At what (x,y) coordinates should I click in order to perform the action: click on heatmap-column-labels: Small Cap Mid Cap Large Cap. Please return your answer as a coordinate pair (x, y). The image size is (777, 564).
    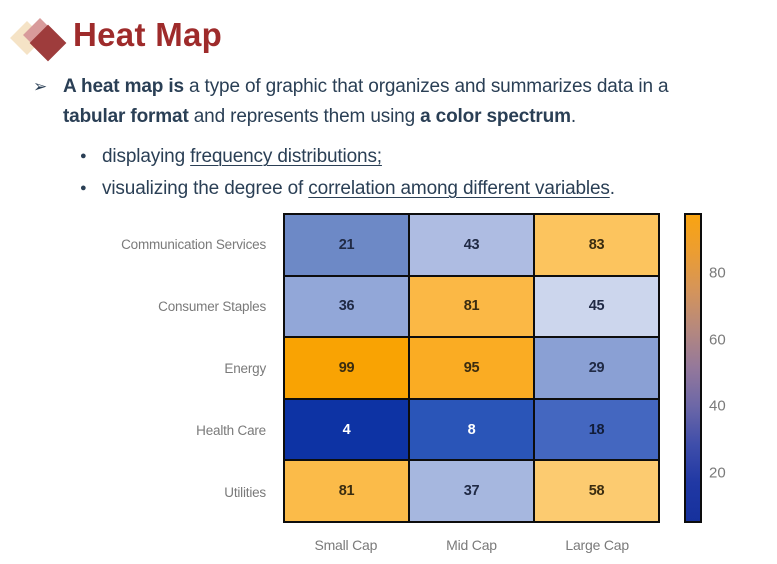
    Looking at the image, I should click on (471, 545).